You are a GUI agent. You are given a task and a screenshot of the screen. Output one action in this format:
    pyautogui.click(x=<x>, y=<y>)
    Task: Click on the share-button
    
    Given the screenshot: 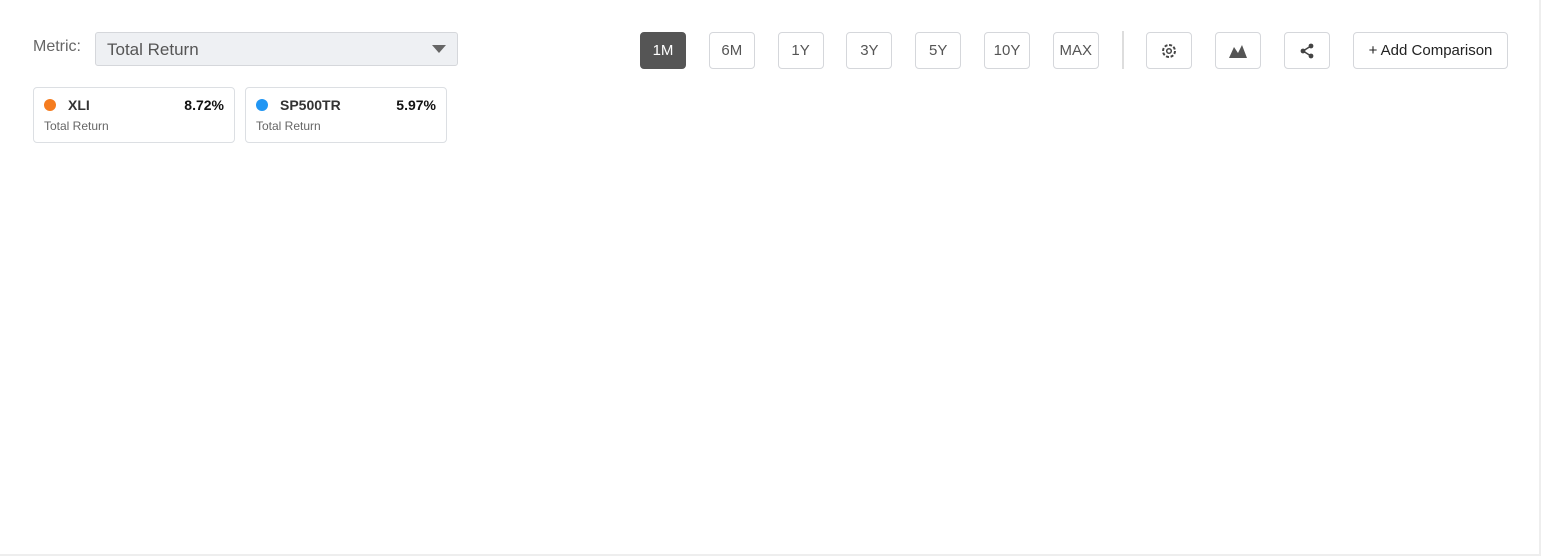 What is the action you would take?
    pyautogui.click(x=1307, y=50)
    